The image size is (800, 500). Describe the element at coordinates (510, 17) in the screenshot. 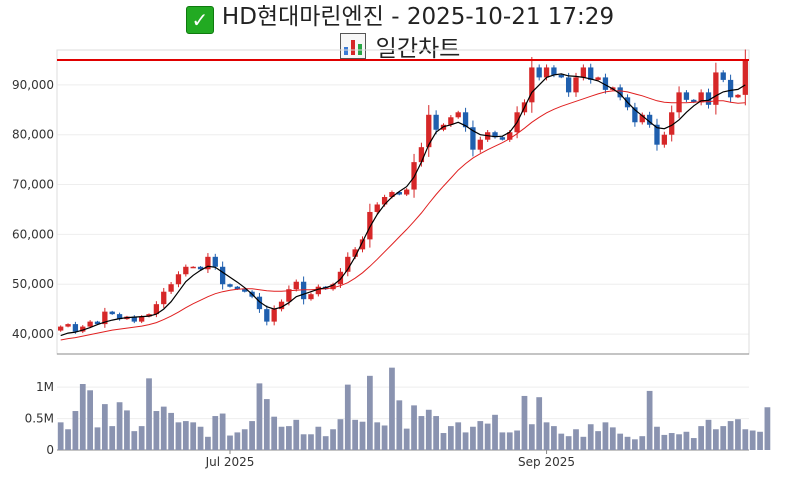

I see `title-datetime: 2025-10-21 17:29` at that location.